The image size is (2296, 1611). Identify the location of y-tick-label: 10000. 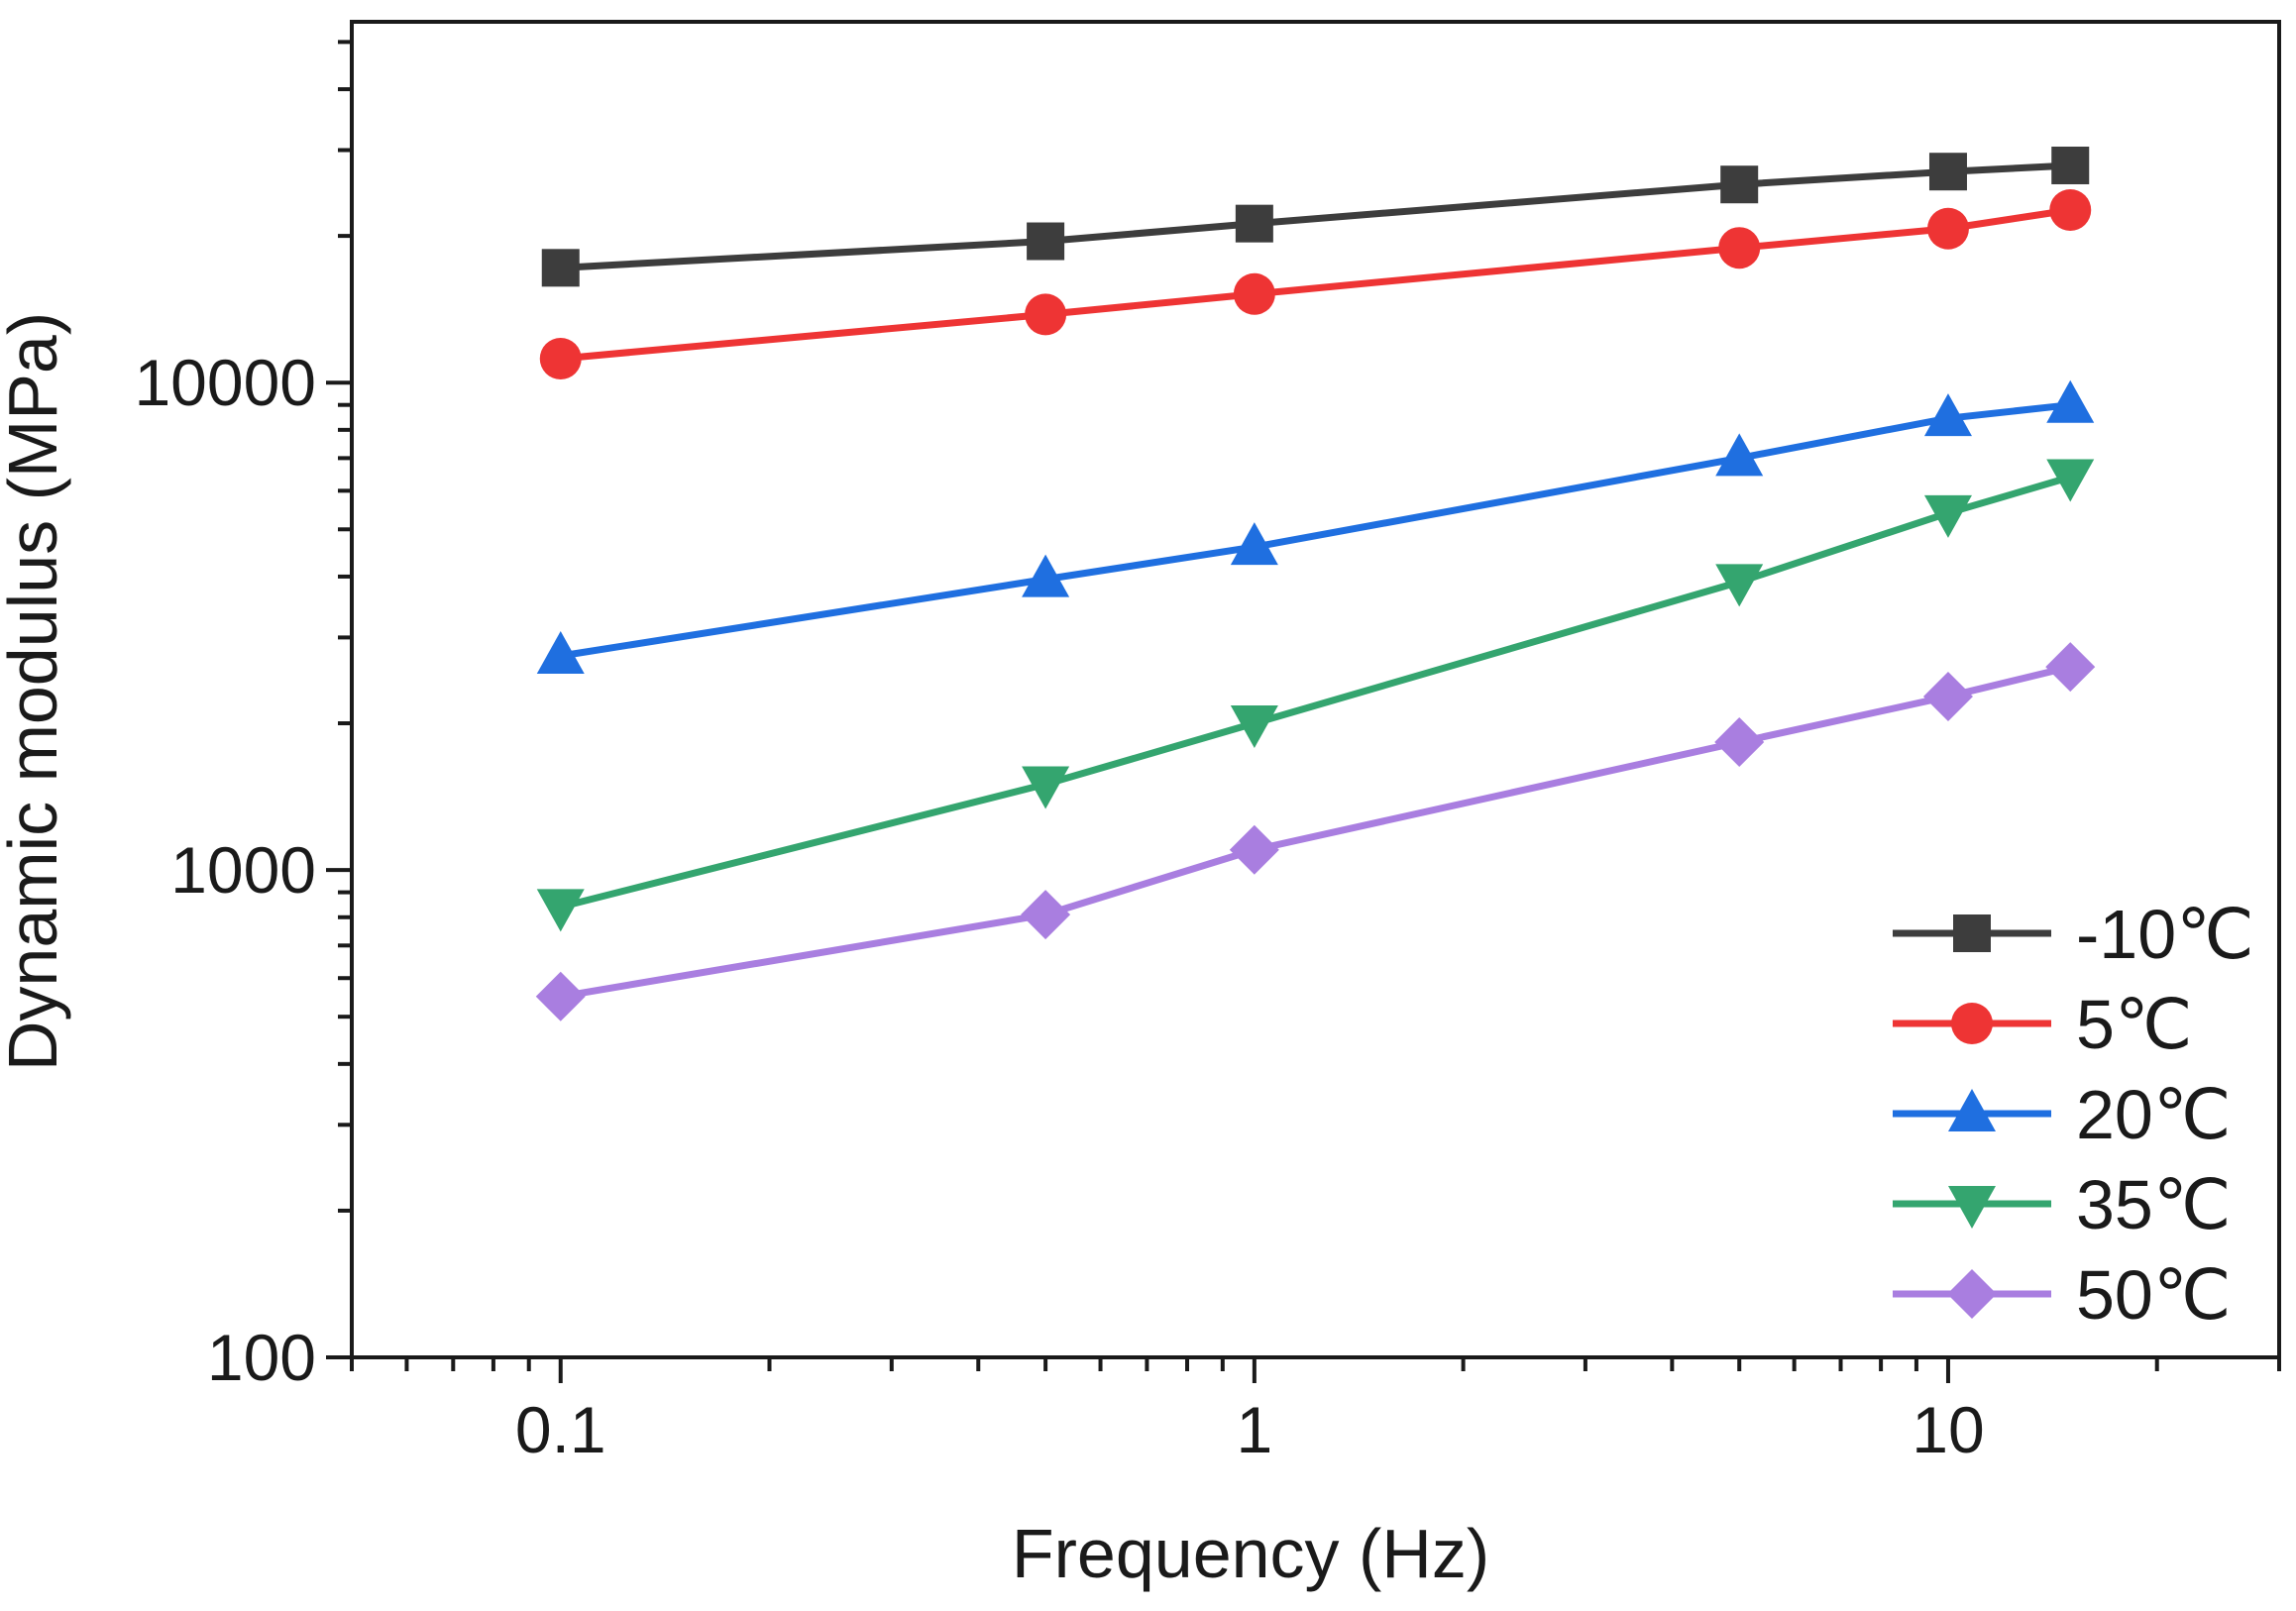
(225, 382).